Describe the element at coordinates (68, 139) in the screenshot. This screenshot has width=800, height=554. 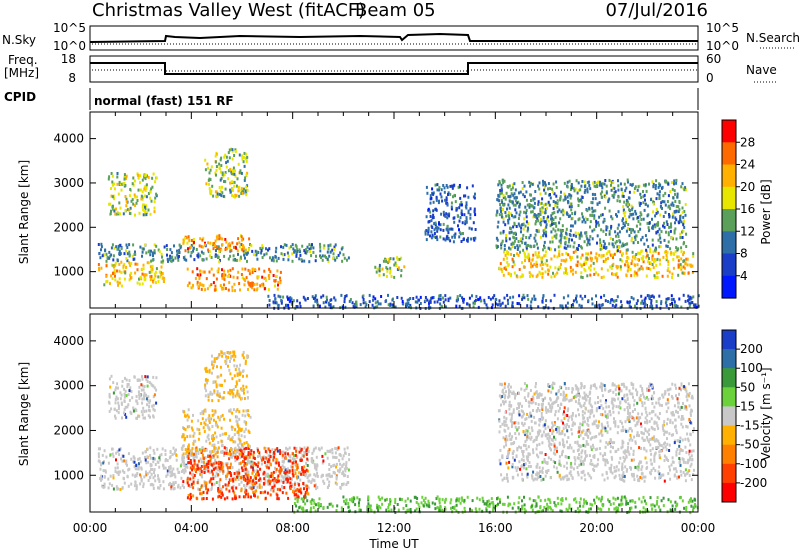
I see `y-tick-label: 4000` at that location.